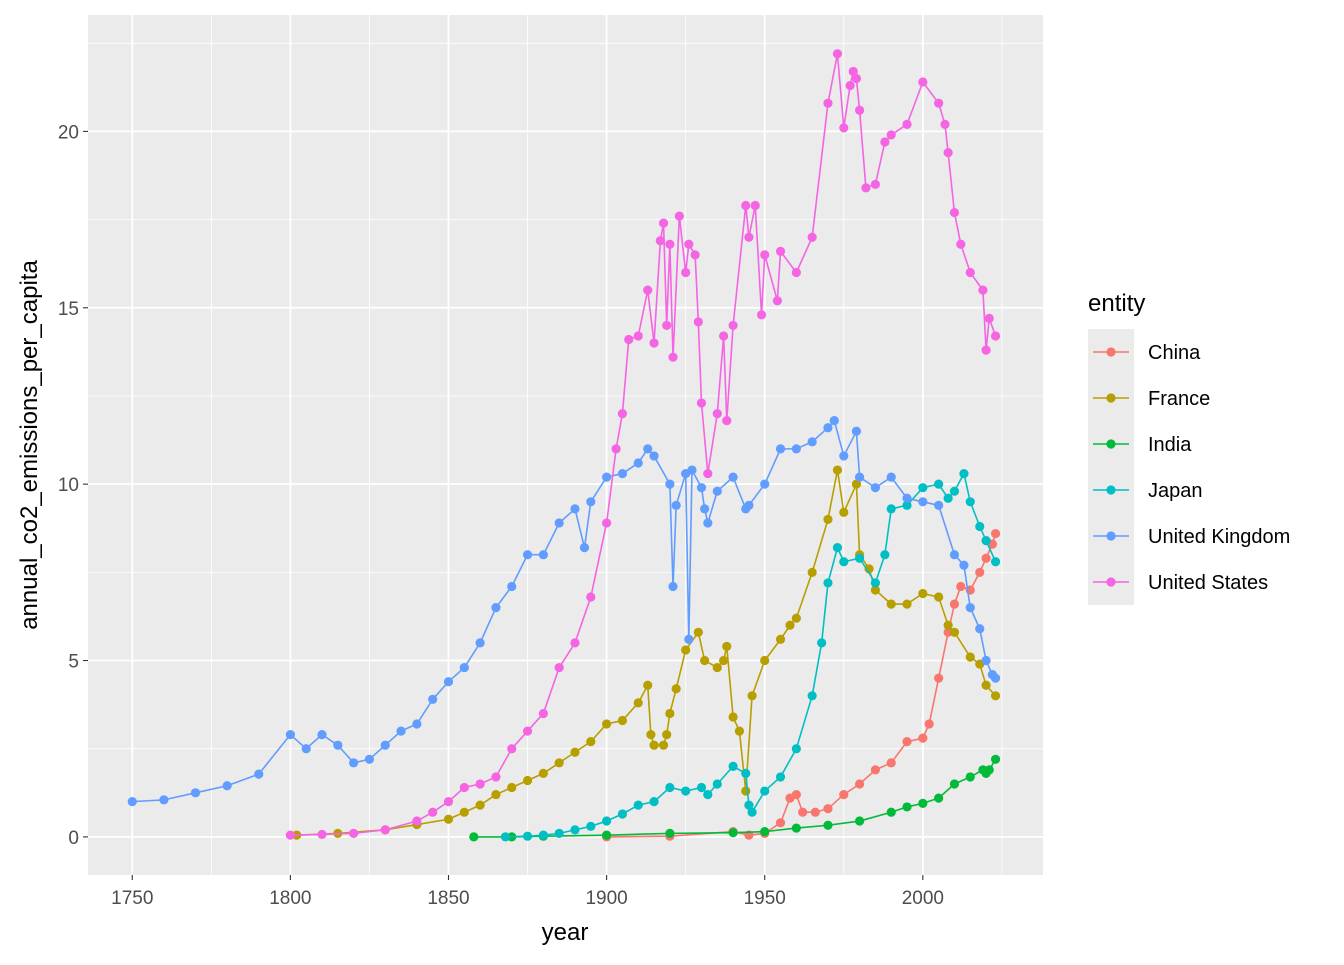 The height and width of the screenshot is (965, 1344). Describe the element at coordinates (68, 309) in the screenshot. I see `y-tick-label: 15` at that location.